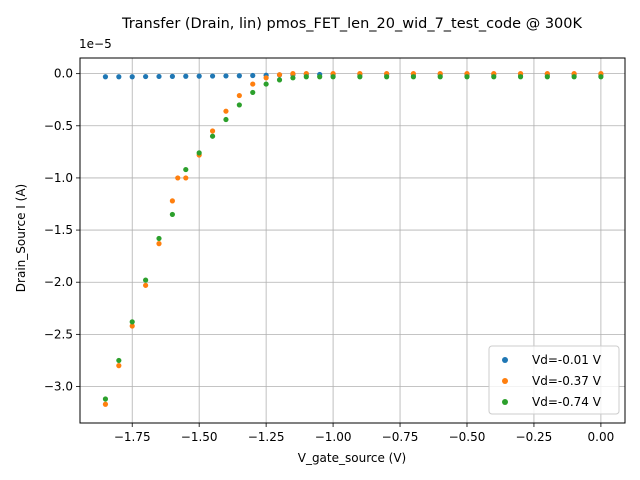 The width and height of the screenshot is (640, 480). What do you see at coordinates (364, 433) in the screenshot?
I see `x-axis-ticks: −1.75 −1.50 −1.25 −1.00 −0.75 −0.50 −0.25 0.00` at bounding box center [364, 433].